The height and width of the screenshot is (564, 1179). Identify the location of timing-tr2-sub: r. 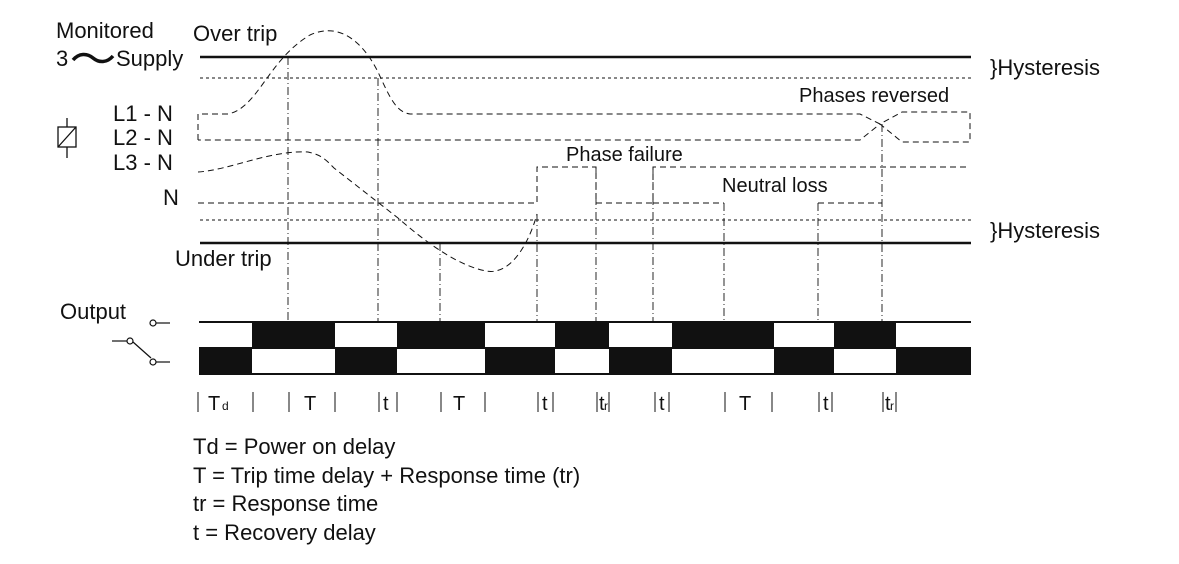
(892, 406).